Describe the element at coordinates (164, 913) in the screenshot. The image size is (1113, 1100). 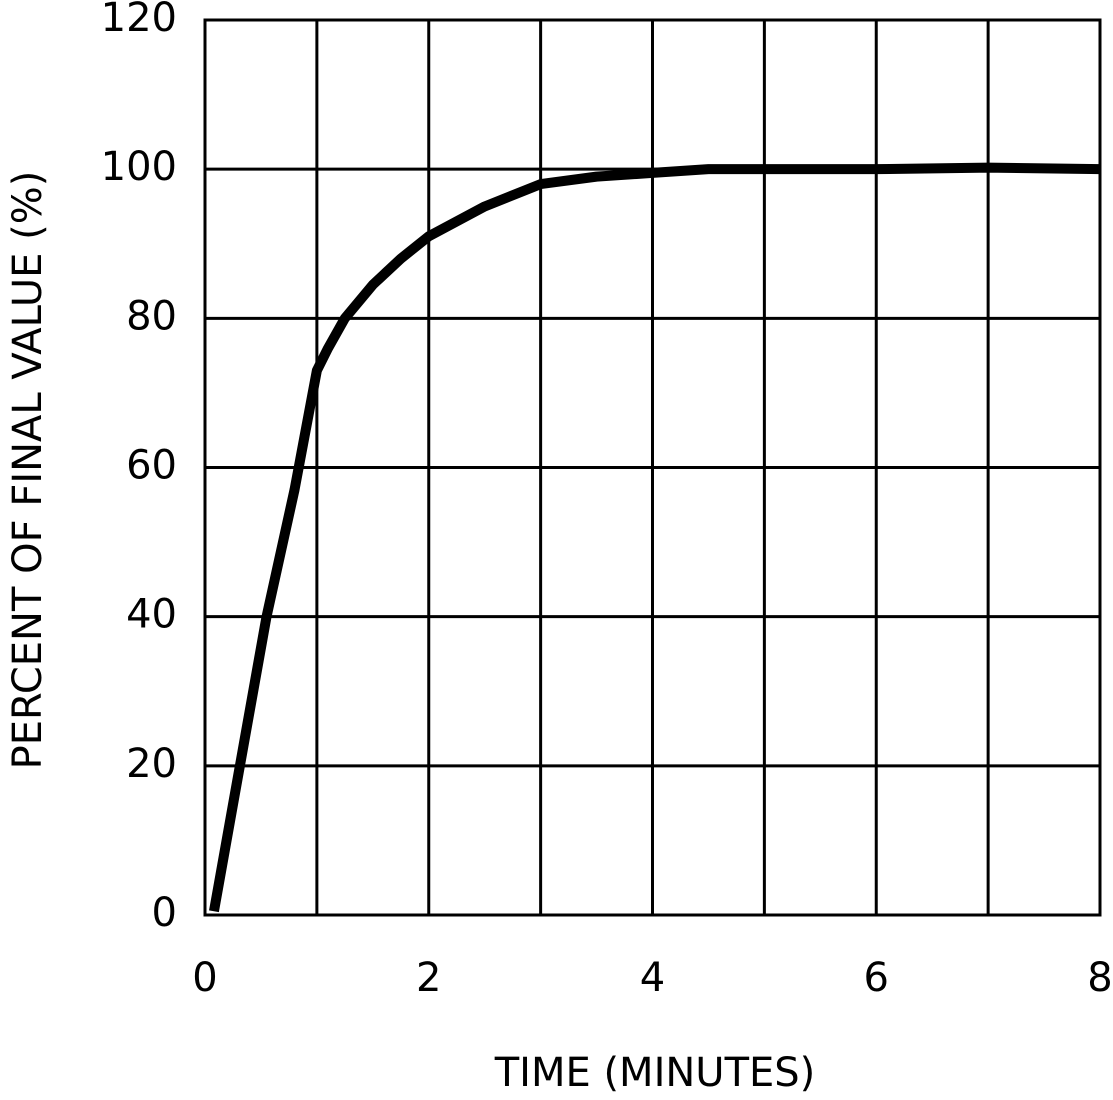
I see `y-tick-label: 0` at that location.